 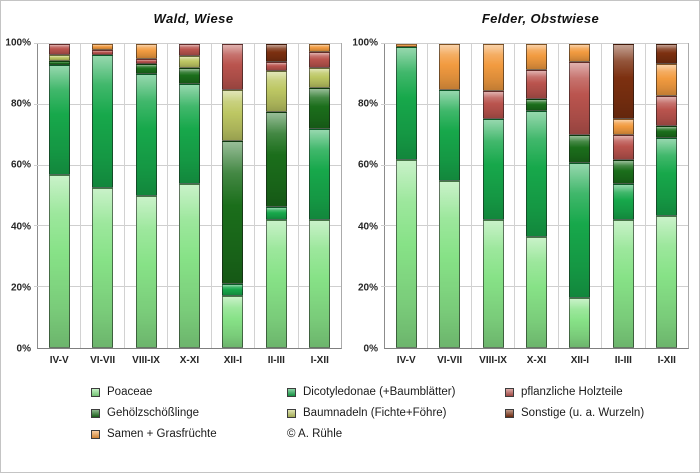 I want to click on legend-item-baumnadeln: Baumnadeln (Fichte+Föhre), so click(x=396, y=413).